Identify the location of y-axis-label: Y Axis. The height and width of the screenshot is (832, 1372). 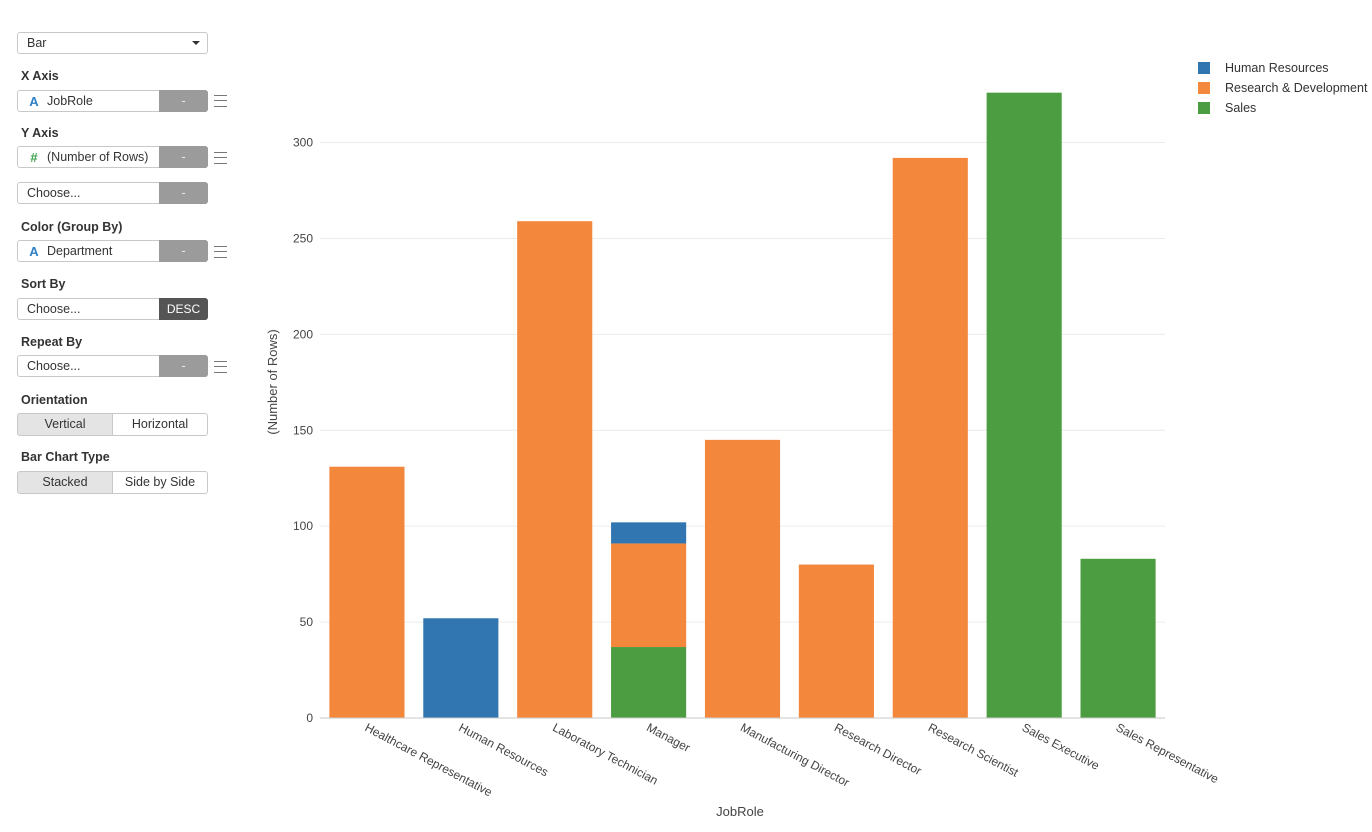
(40, 133).